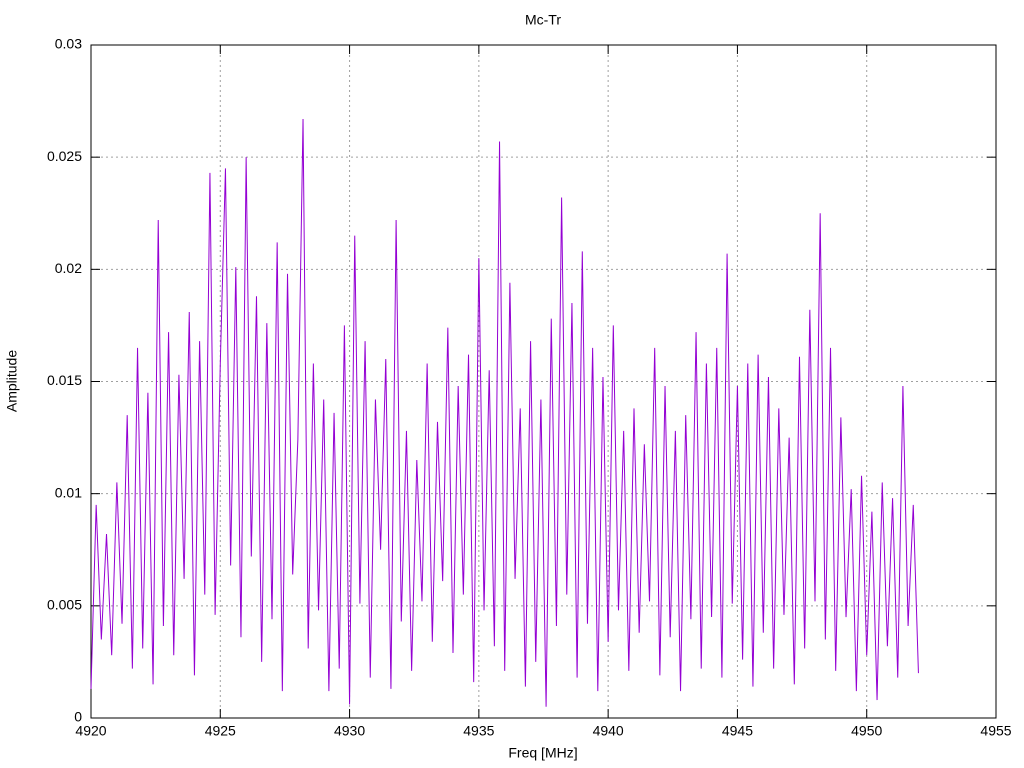  What do you see at coordinates (68, 492) in the screenshot?
I see `y-tick-label: 0.01` at bounding box center [68, 492].